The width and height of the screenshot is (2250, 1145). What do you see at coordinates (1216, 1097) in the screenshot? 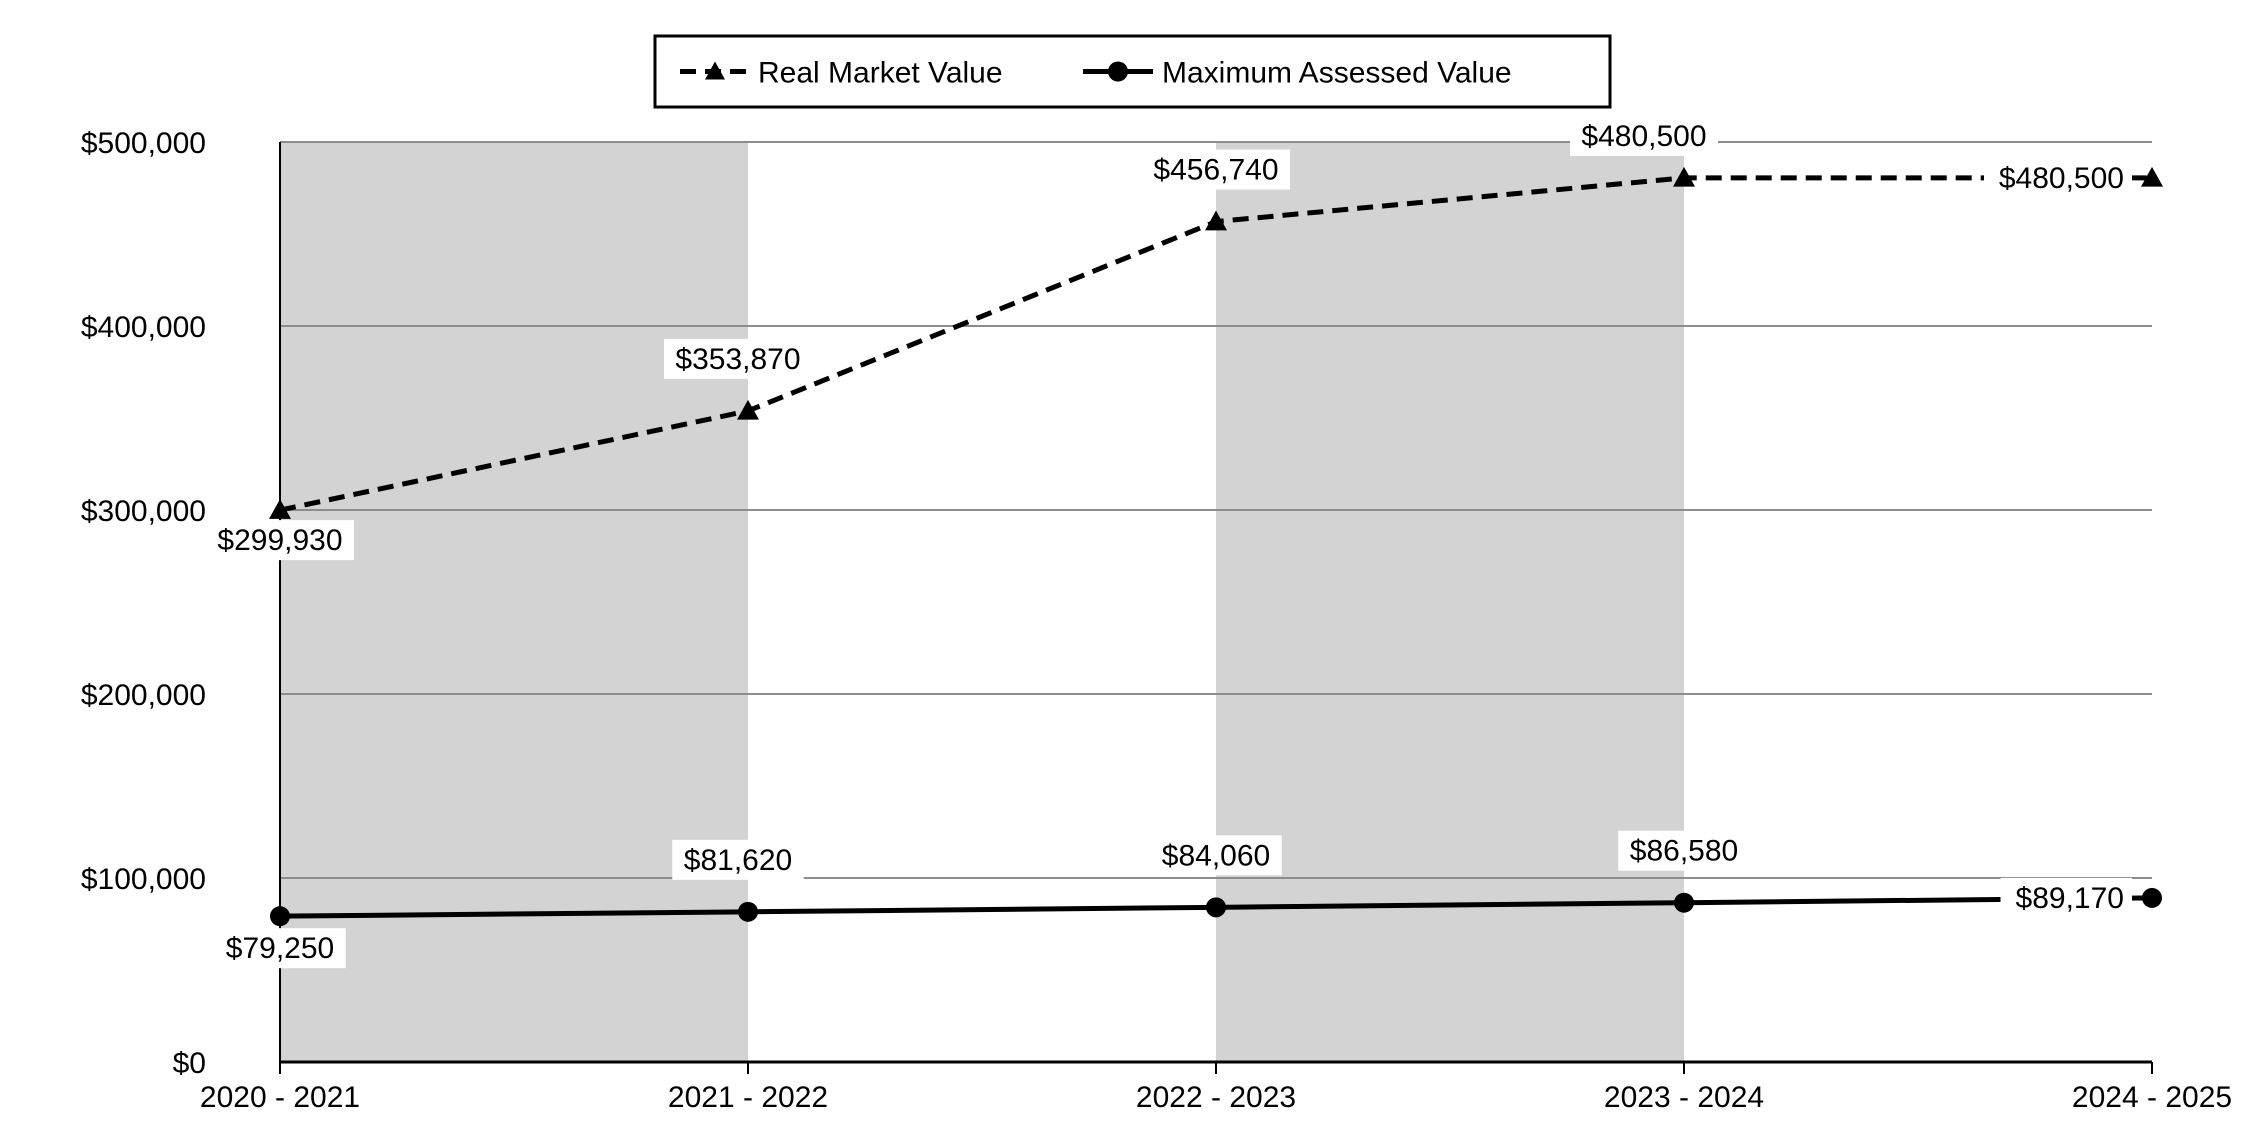
I see `x-tick-label: 2022 - 2023` at bounding box center [1216, 1097].